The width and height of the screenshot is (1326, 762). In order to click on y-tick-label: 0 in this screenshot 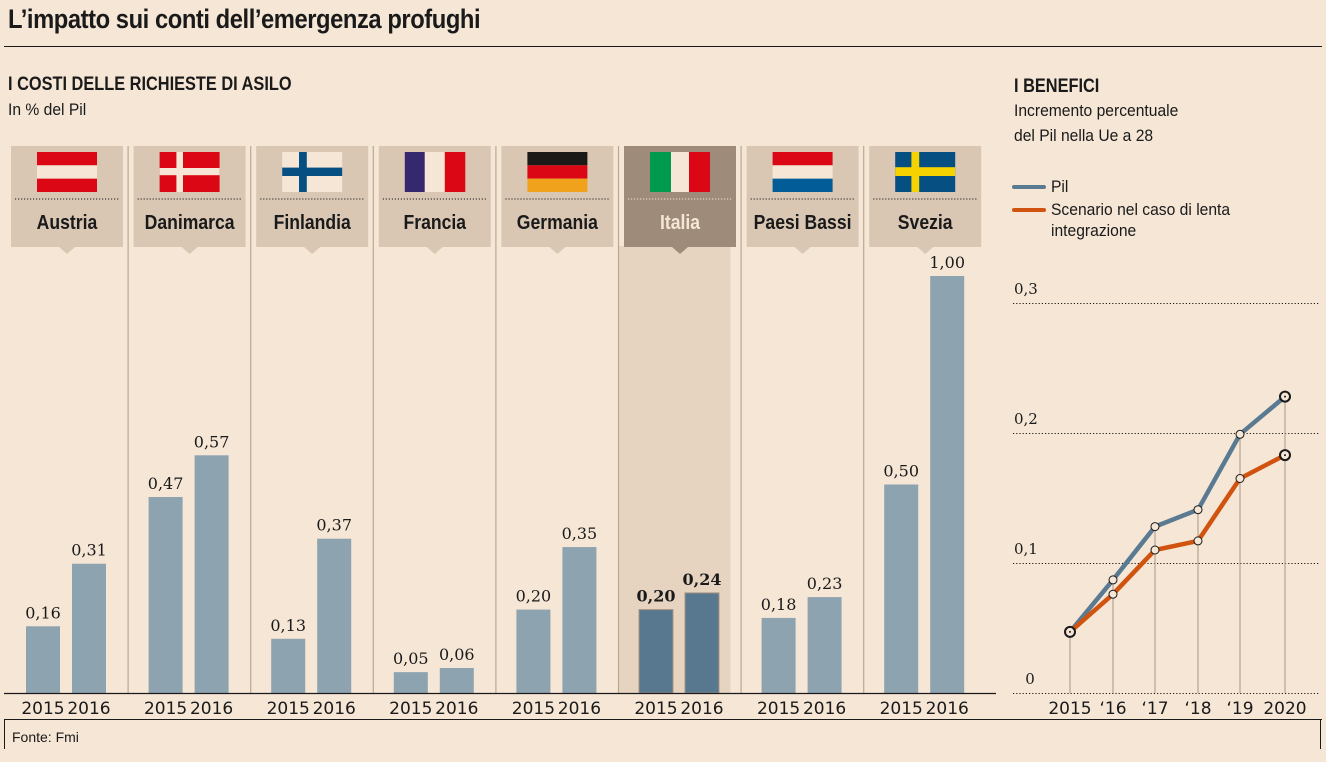, I will do `click(1030, 679)`.